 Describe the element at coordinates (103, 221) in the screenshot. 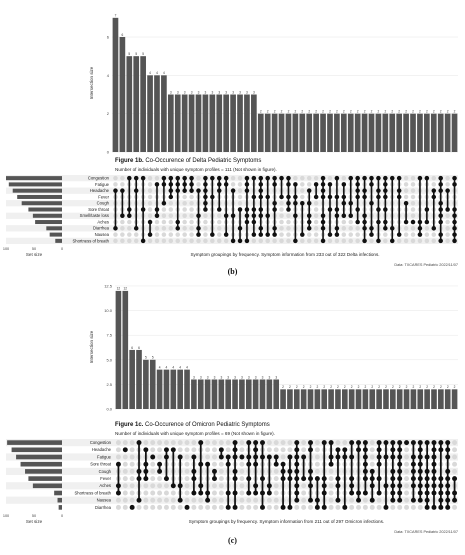

I see `set-label: Aches` at that location.